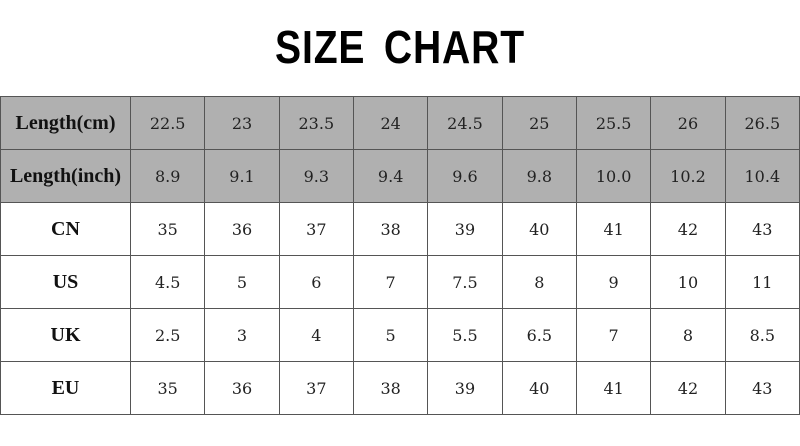 This screenshot has width=800, height=446. What do you see at coordinates (762, 176) in the screenshot?
I see `table-cell: 10.4` at bounding box center [762, 176].